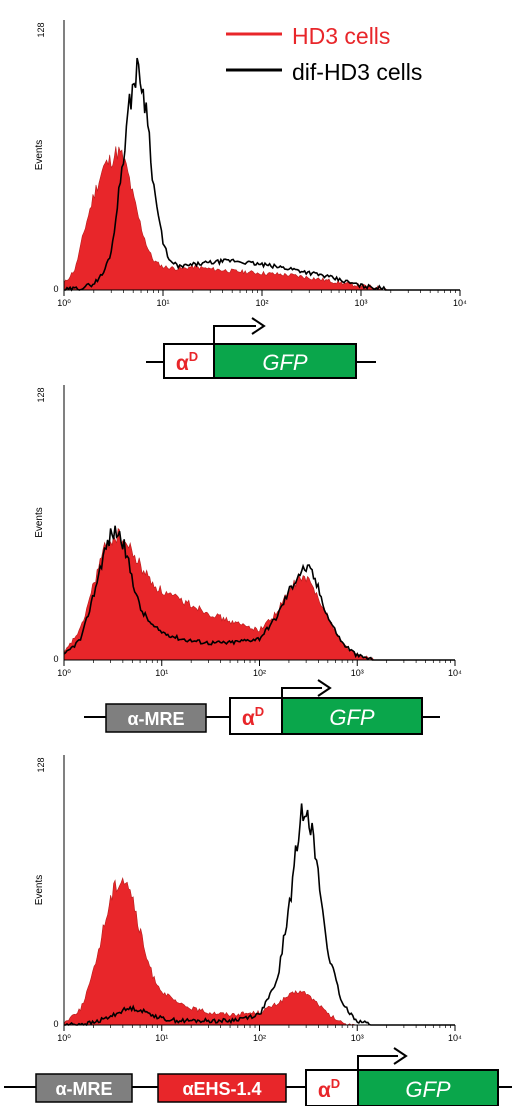 The image size is (514, 1106). I want to click on construct-diagram-3: α-MRE αEHS-1.4 αD GFP, so click(258, 1076).